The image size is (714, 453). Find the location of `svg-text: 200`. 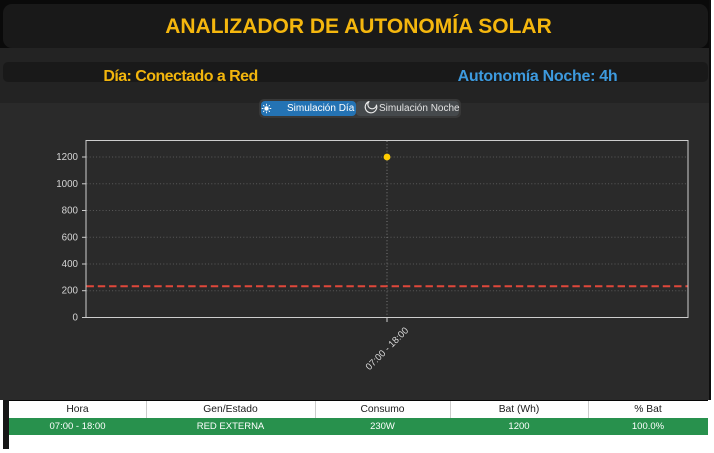

svg-text: 200 is located at coordinates (70, 291).